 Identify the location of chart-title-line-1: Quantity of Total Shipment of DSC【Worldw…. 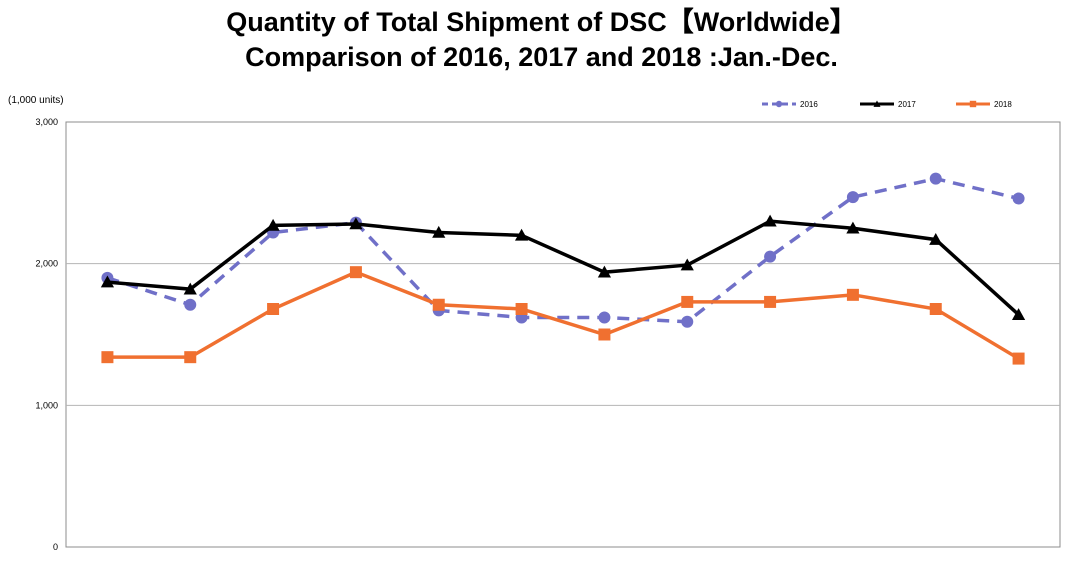
(541, 22).